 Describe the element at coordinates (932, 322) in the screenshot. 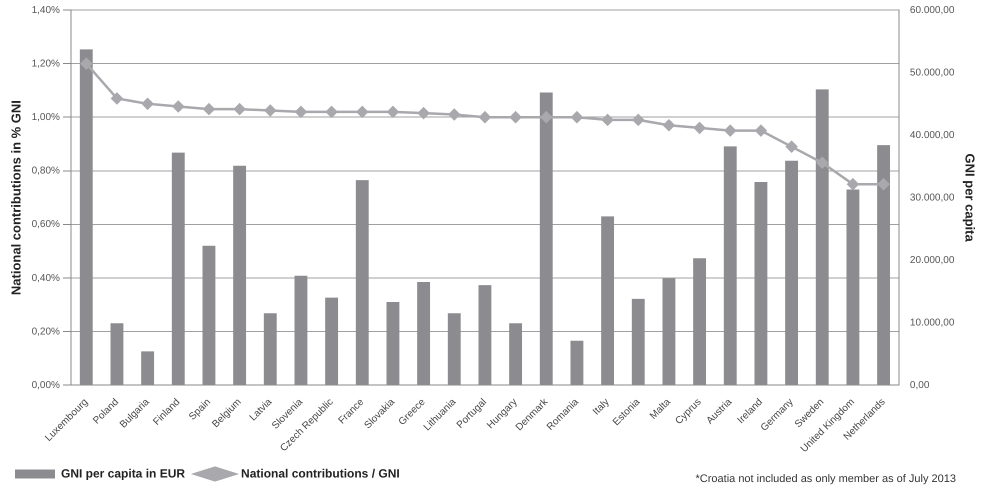

I see `y2-tick-label: 10.000,00` at that location.